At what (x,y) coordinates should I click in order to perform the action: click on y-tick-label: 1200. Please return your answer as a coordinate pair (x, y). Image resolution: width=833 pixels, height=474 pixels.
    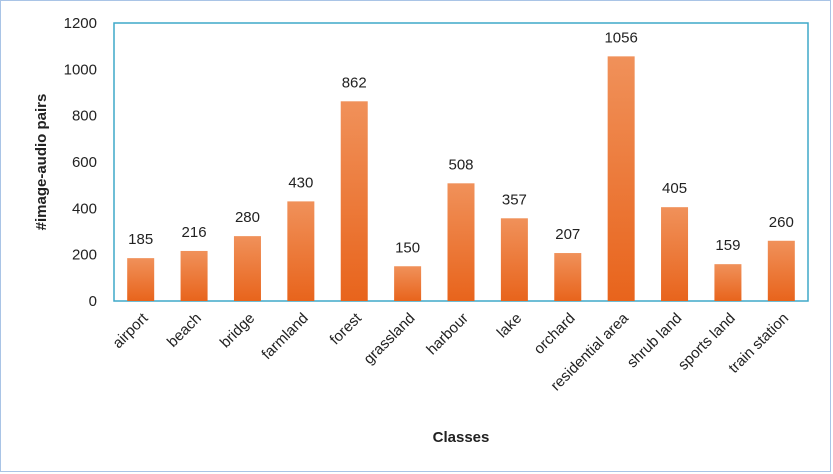
    Looking at the image, I should click on (80, 23).